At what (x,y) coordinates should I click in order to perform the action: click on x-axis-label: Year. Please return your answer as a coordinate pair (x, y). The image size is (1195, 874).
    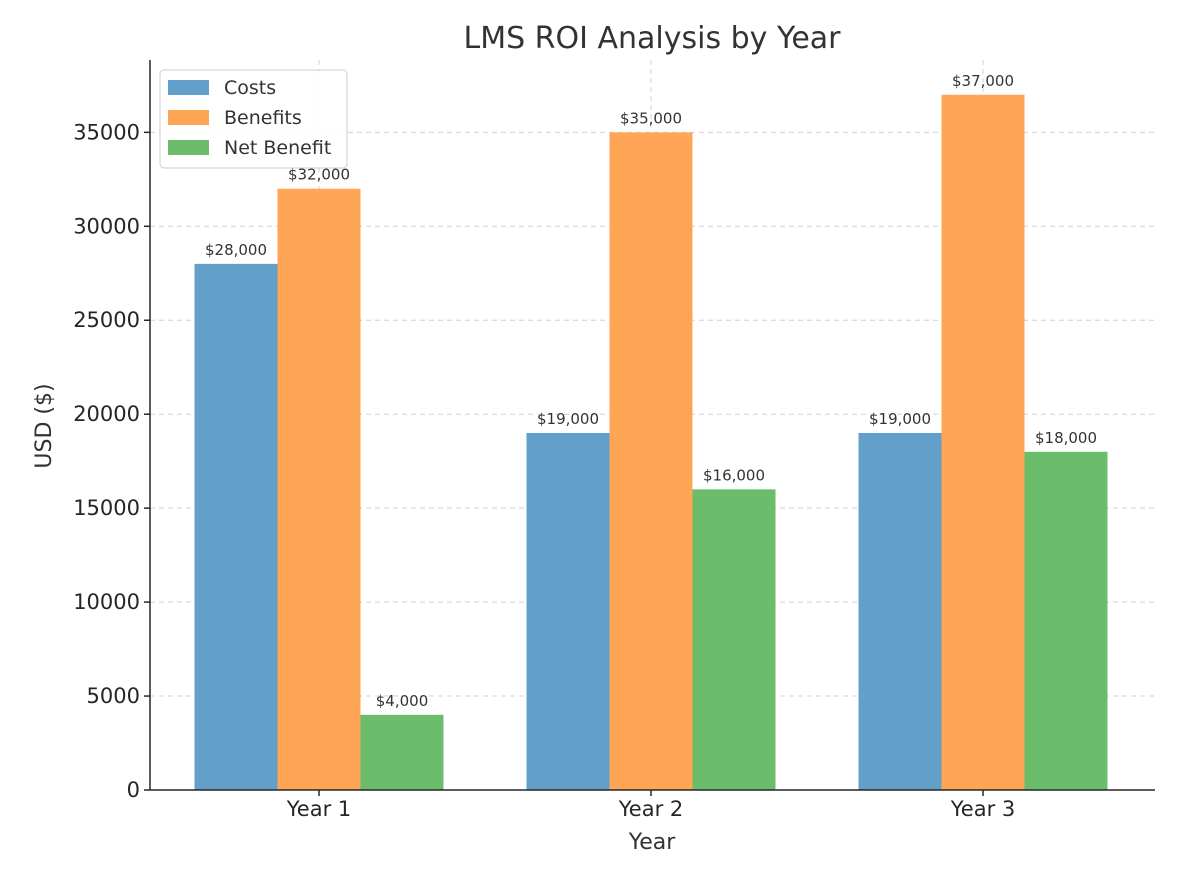
    Looking at the image, I should click on (652, 842).